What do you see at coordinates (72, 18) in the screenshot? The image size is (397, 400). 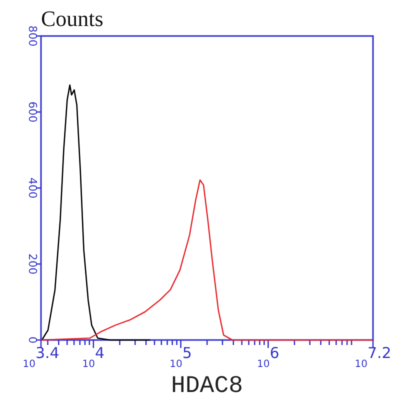 I see `y-axis-title: Counts` at bounding box center [72, 18].